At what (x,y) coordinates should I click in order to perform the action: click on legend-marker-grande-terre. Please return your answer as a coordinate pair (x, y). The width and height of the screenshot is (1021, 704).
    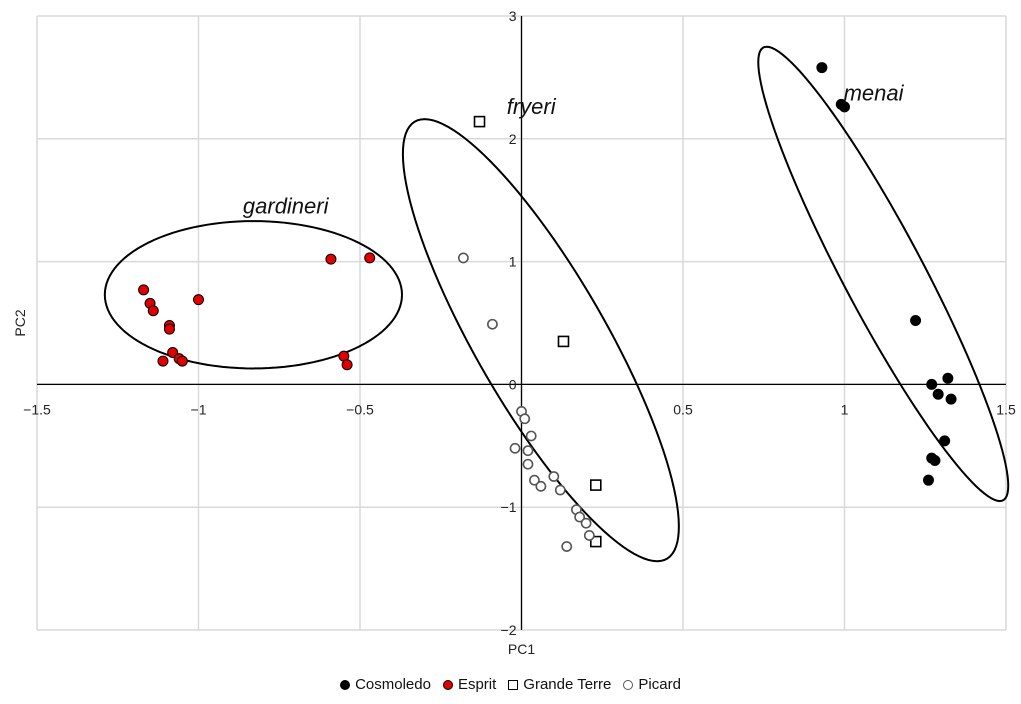
    Looking at the image, I should click on (513, 684).